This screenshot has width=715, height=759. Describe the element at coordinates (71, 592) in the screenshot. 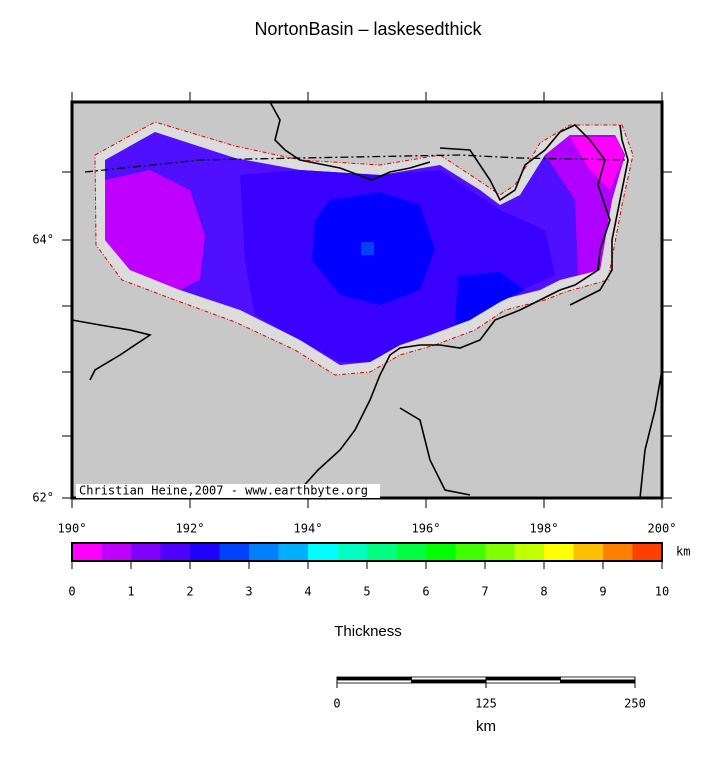

I see `colorbar-tick-label: 0` at that location.